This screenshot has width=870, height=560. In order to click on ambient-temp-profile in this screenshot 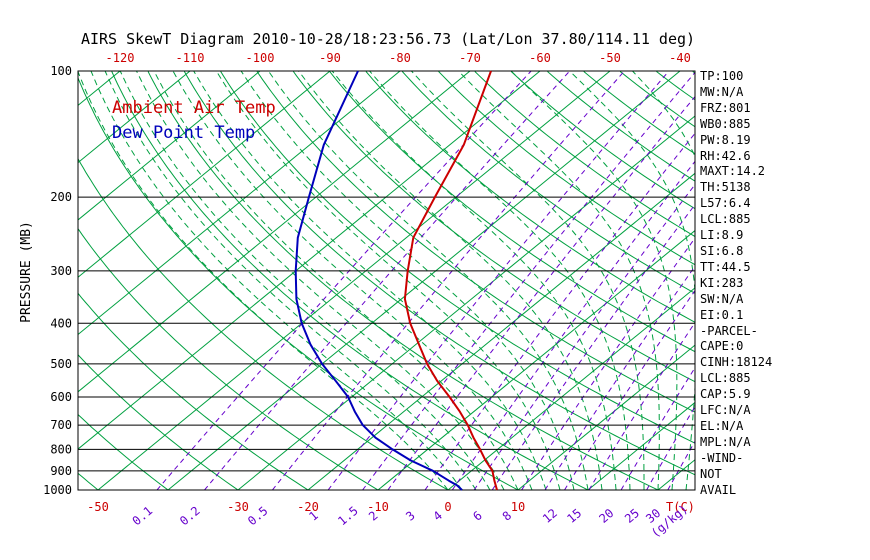, I will do `click(450, 280)`.